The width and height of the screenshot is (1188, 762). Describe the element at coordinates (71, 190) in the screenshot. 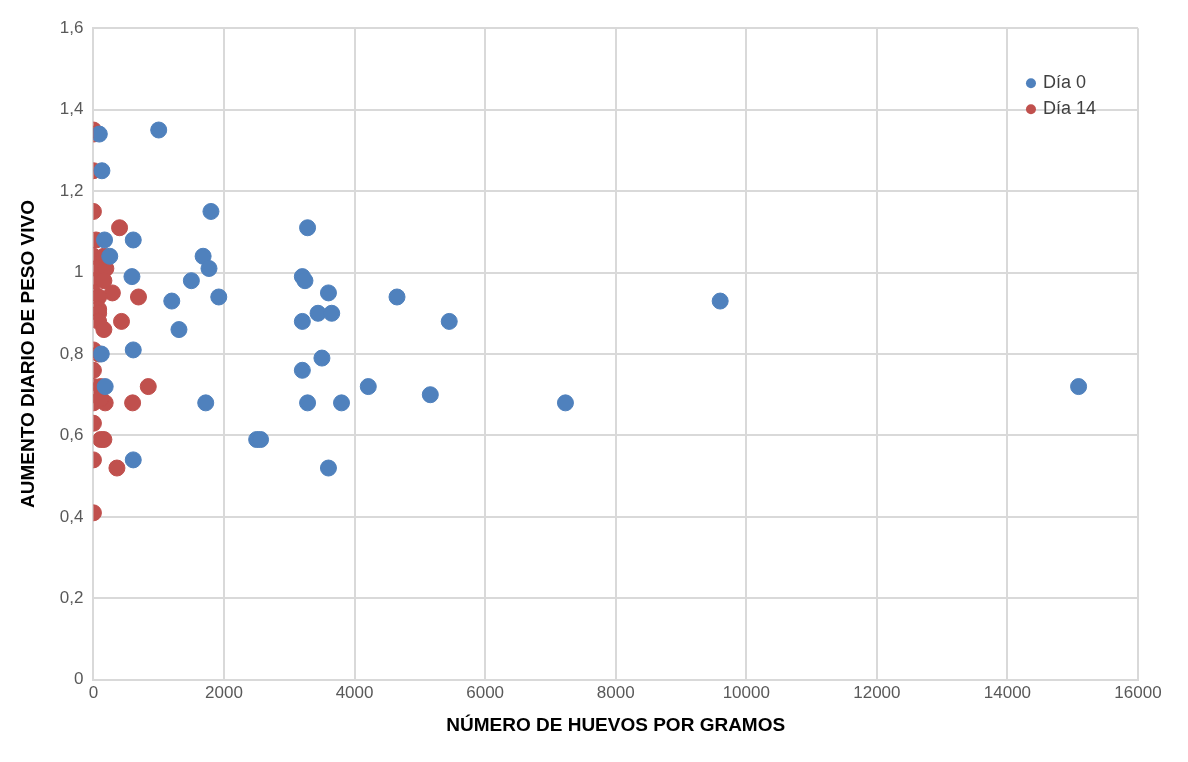

I see `y-tick-label: 1,2` at that location.